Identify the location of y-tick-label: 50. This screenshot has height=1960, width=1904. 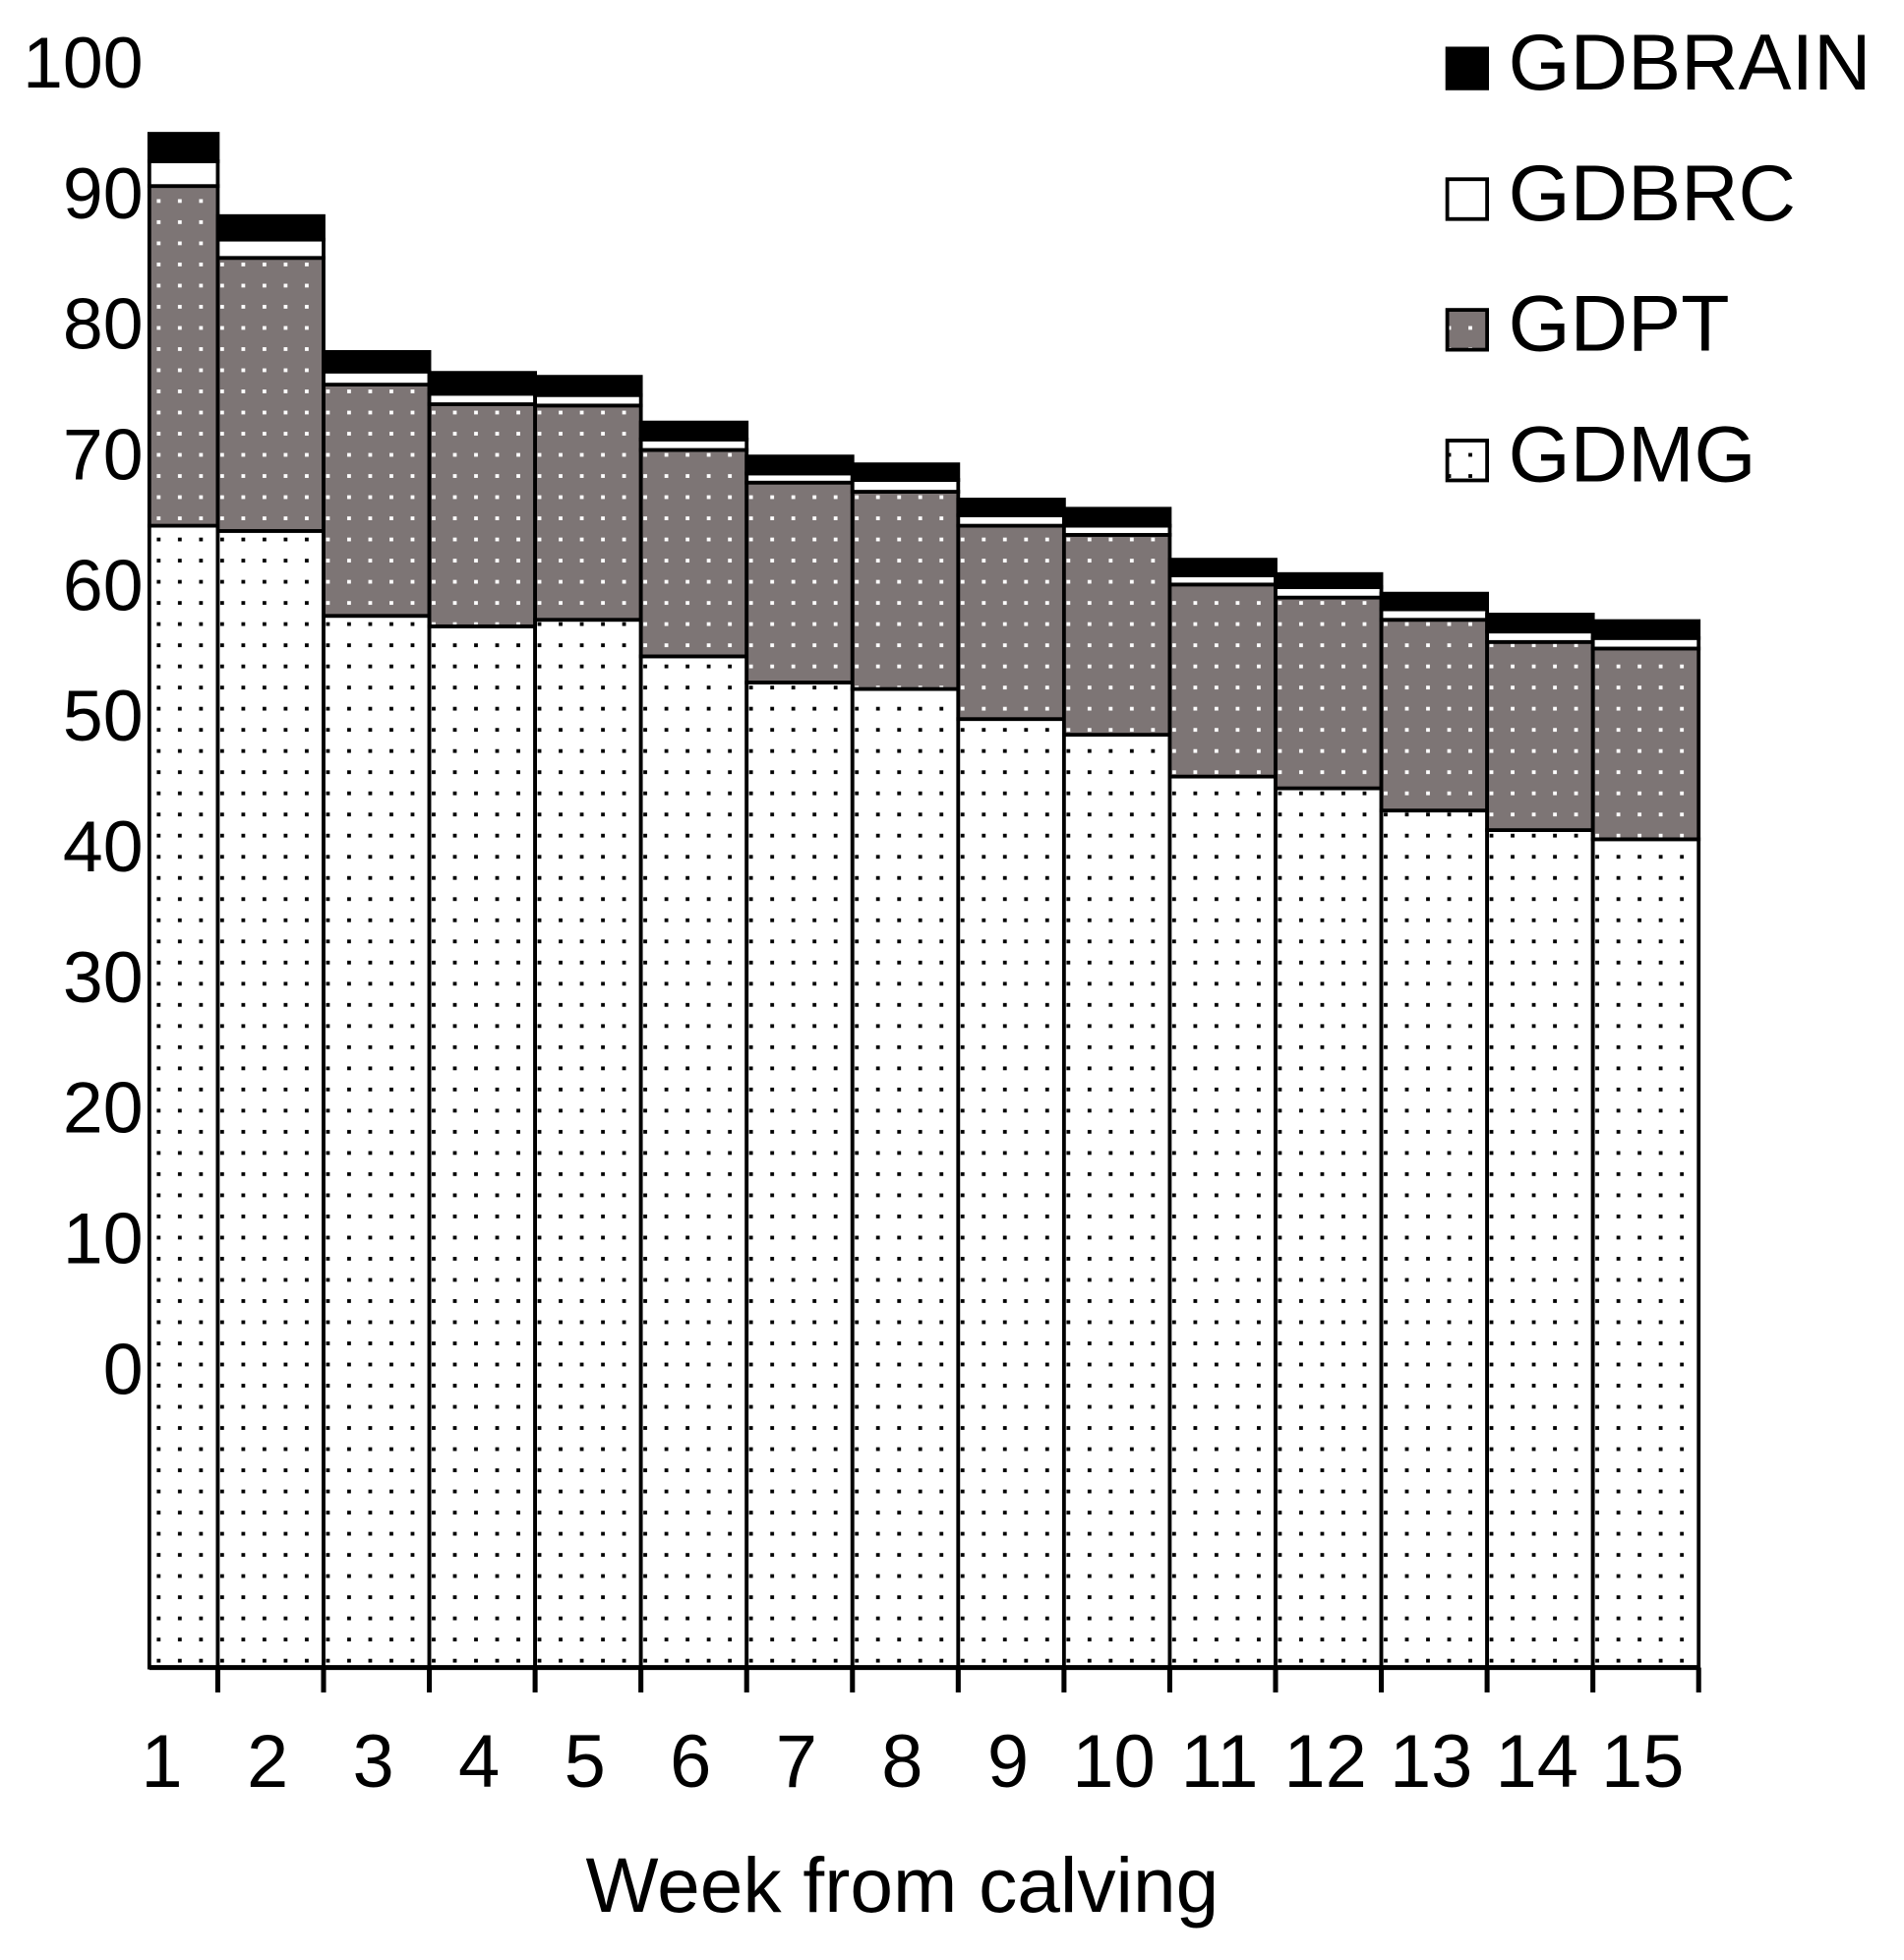
(103, 716).